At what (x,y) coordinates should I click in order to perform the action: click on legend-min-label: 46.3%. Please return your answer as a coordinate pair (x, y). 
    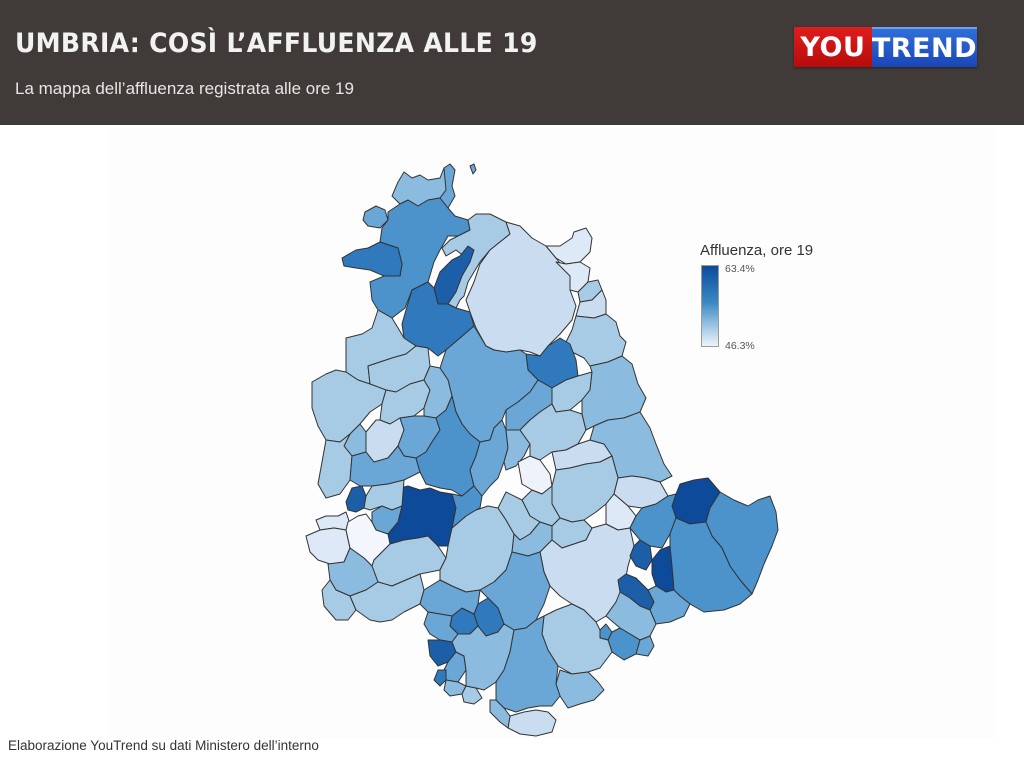
    Looking at the image, I should click on (740, 346).